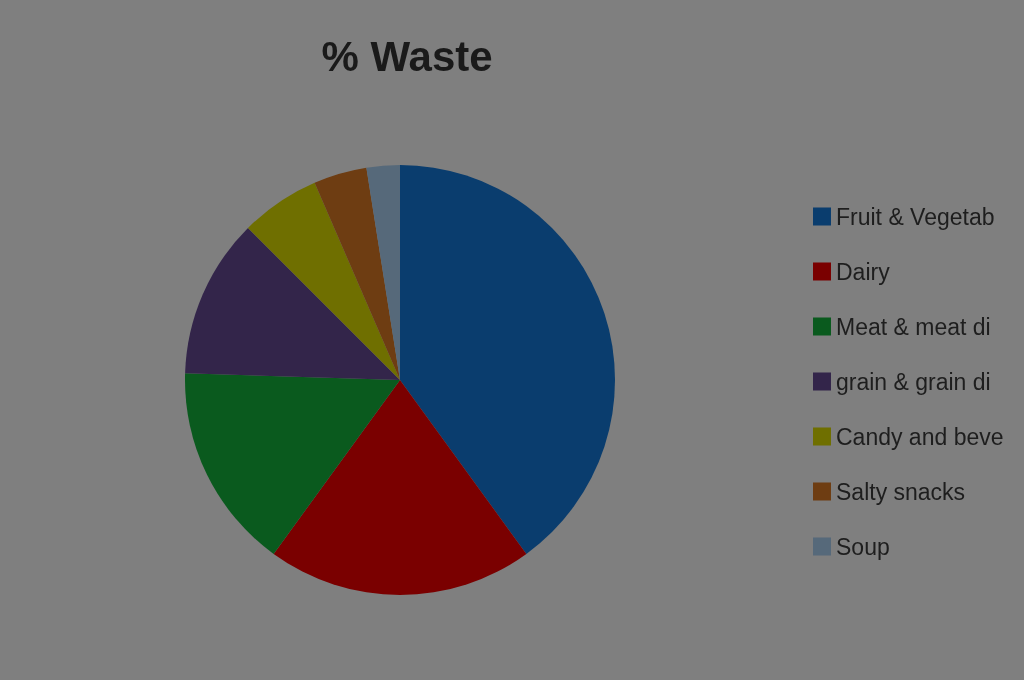  I want to click on legend-label: Dairy, so click(863, 271).